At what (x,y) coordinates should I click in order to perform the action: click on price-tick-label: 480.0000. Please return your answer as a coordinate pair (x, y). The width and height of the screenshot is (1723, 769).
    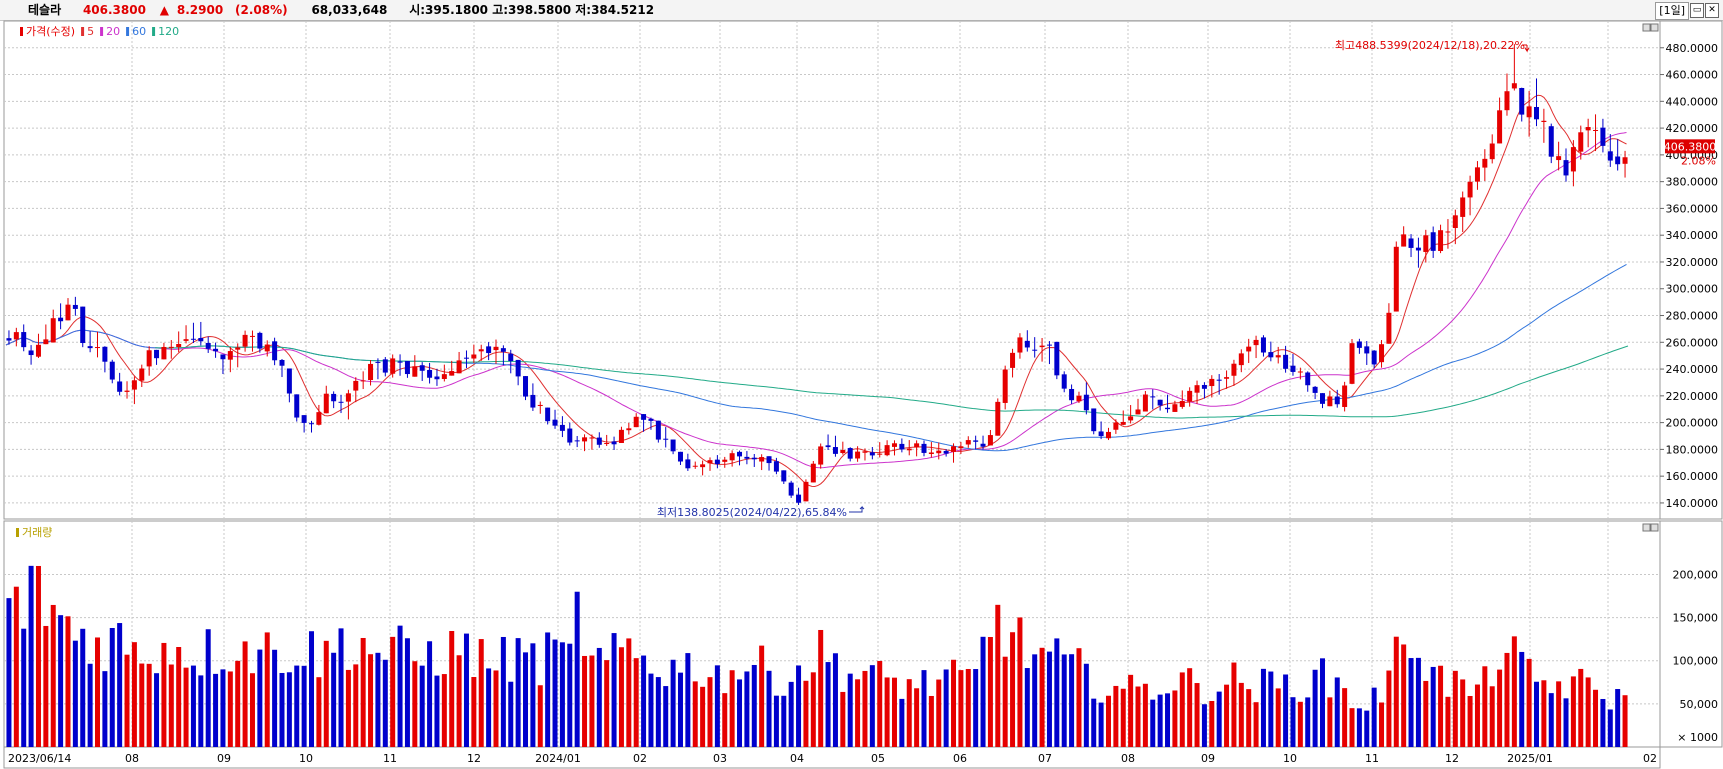
    Looking at the image, I should click on (1692, 48).